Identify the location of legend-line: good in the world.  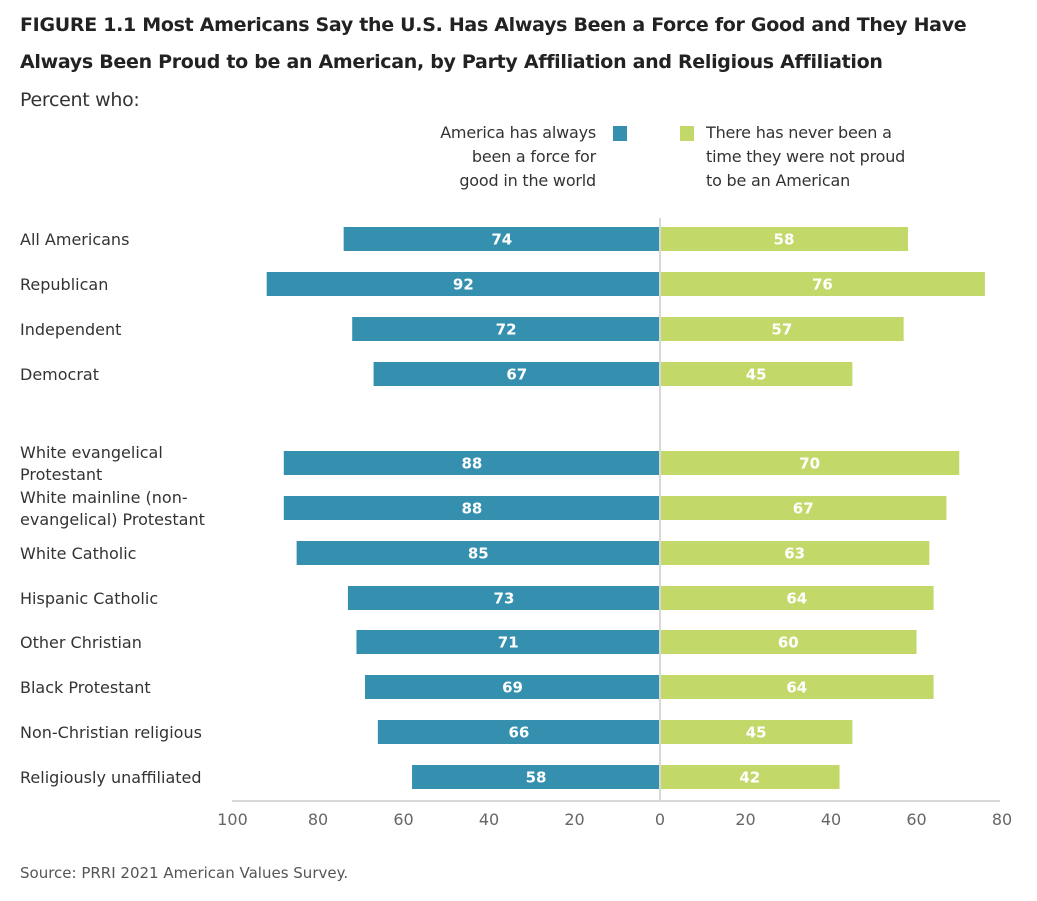
(527, 180).